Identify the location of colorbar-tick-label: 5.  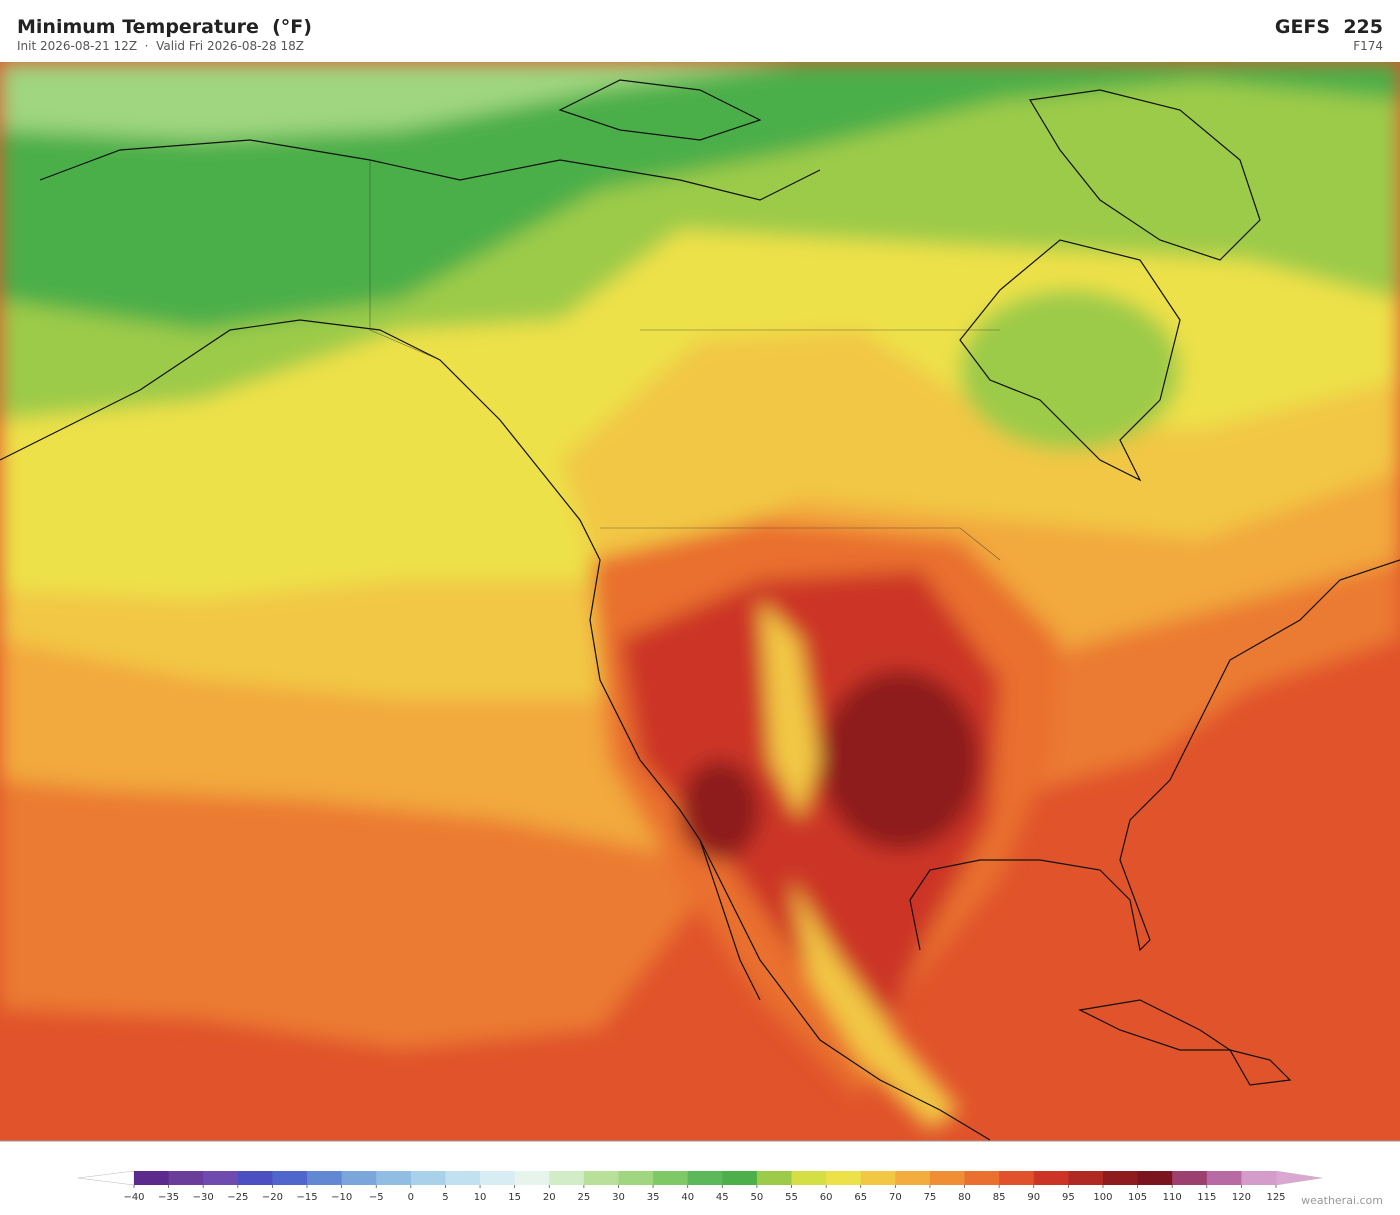
(445, 1197).